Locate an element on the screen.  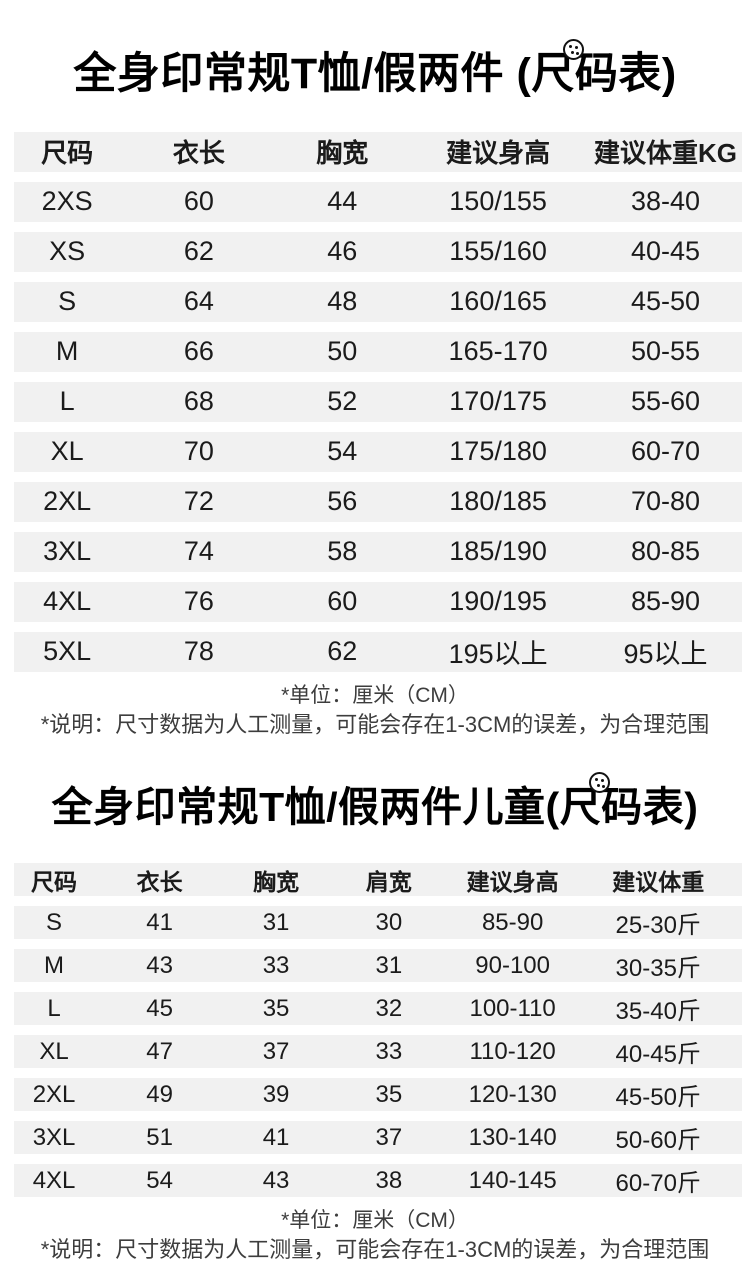
data-cell: 95以上 is located at coordinates (665, 654).